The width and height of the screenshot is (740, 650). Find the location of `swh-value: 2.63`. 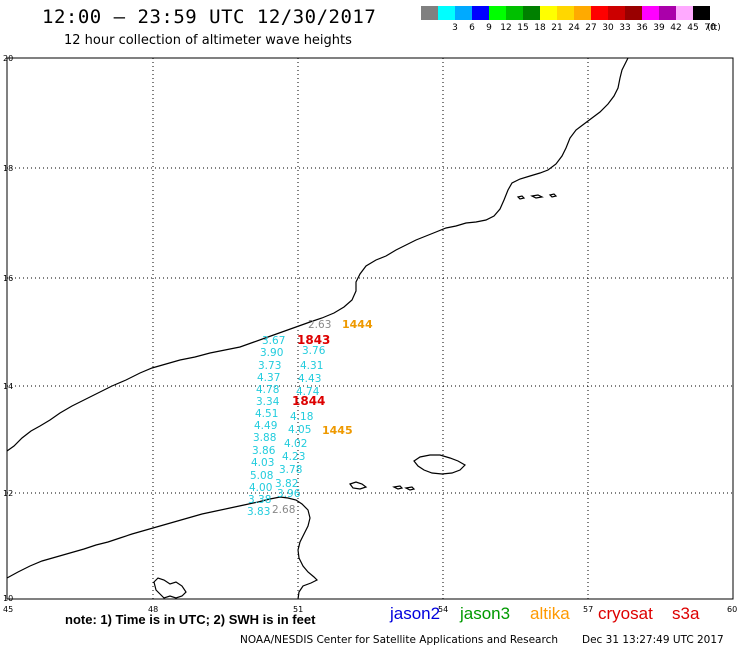

swh-value: 2.63 is located at coordinates (319, 325).